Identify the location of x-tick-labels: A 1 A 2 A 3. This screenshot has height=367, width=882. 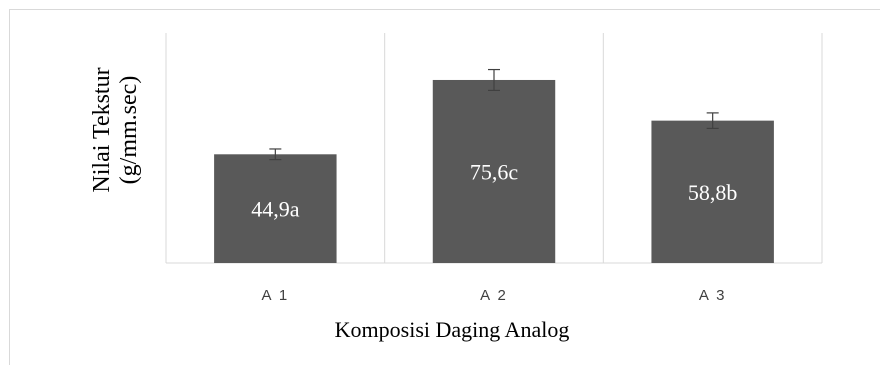
(494, 295).